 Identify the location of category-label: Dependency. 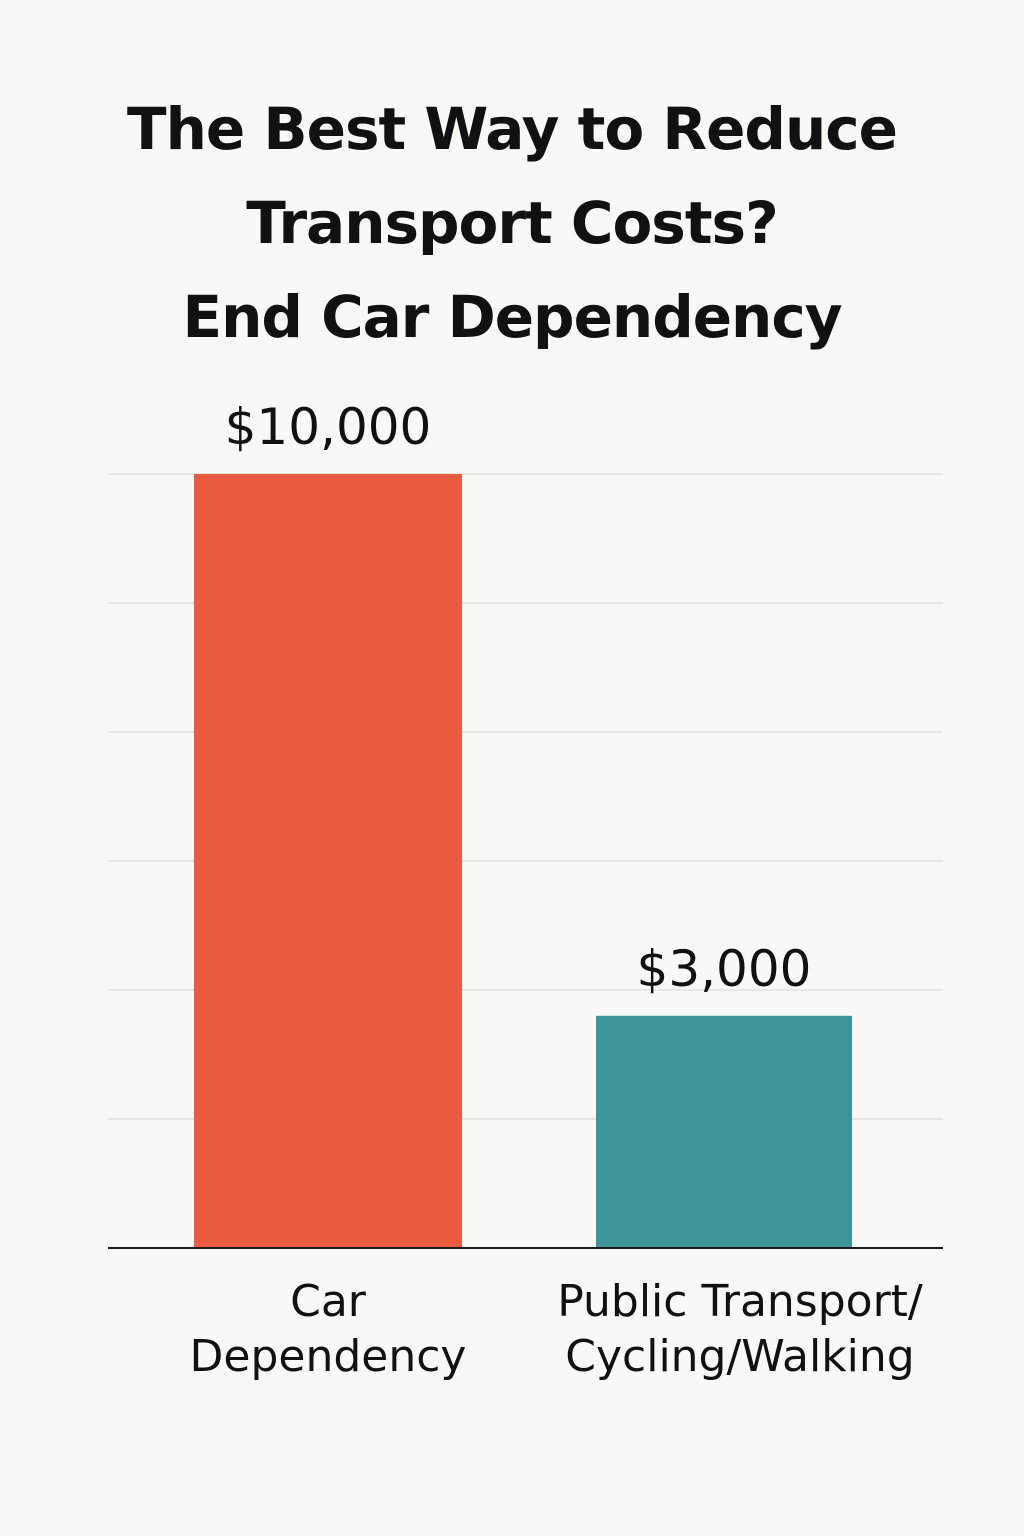
(328, 1356).